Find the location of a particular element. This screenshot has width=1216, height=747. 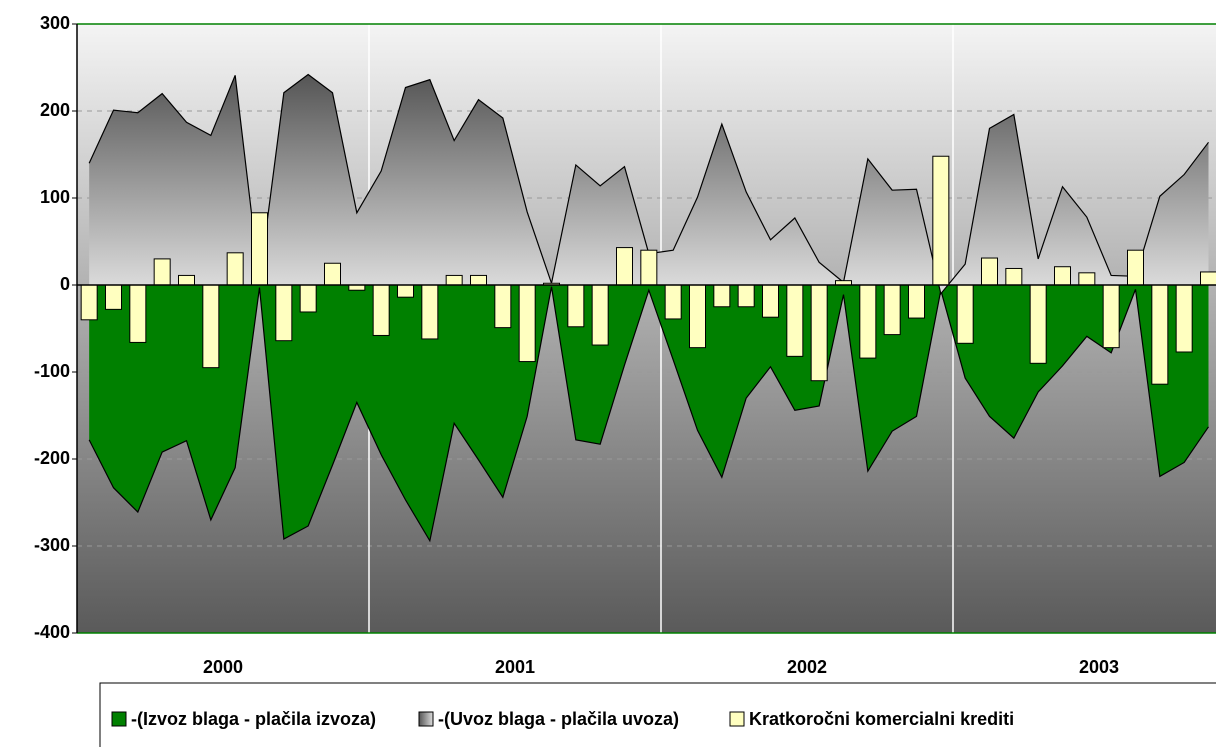

y-tick-label: -100 is located at coordinates (52, 371).